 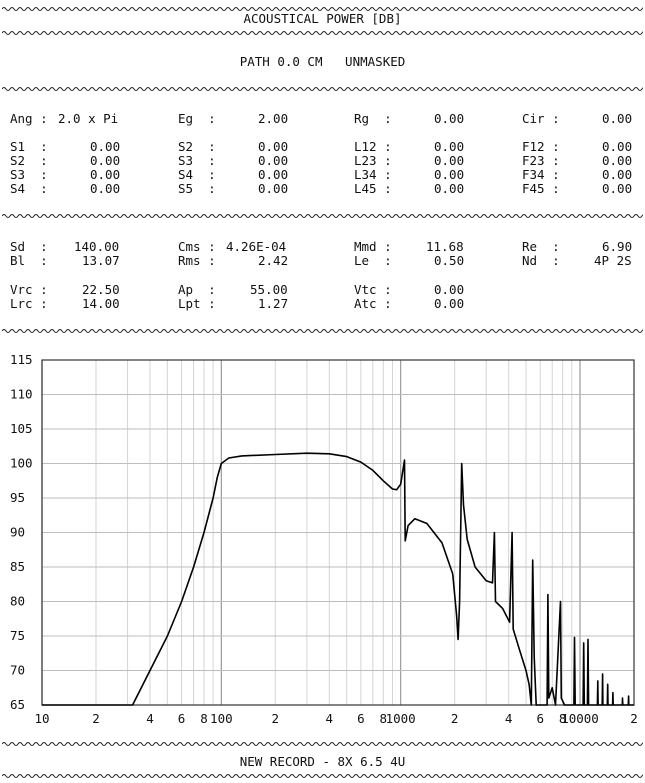 I want to click on l45-label: L45 :, so click(x=373, y=188).